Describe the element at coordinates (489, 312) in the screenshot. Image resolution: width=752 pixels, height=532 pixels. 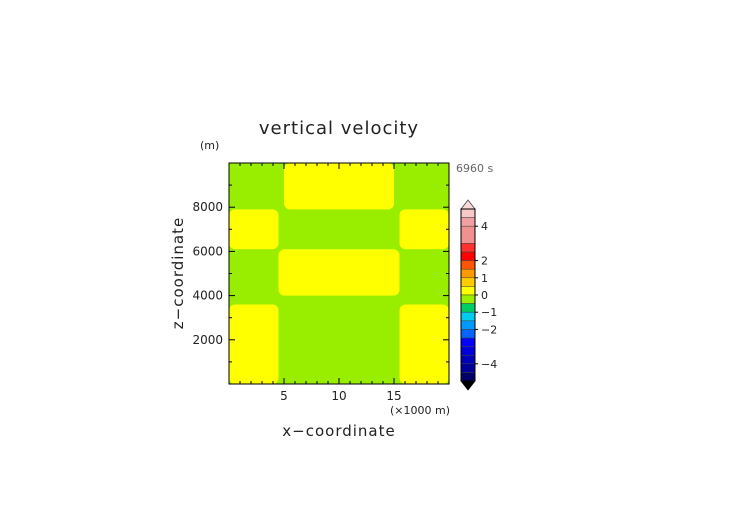
I see `colorbar-tick-label: −1` at that location.